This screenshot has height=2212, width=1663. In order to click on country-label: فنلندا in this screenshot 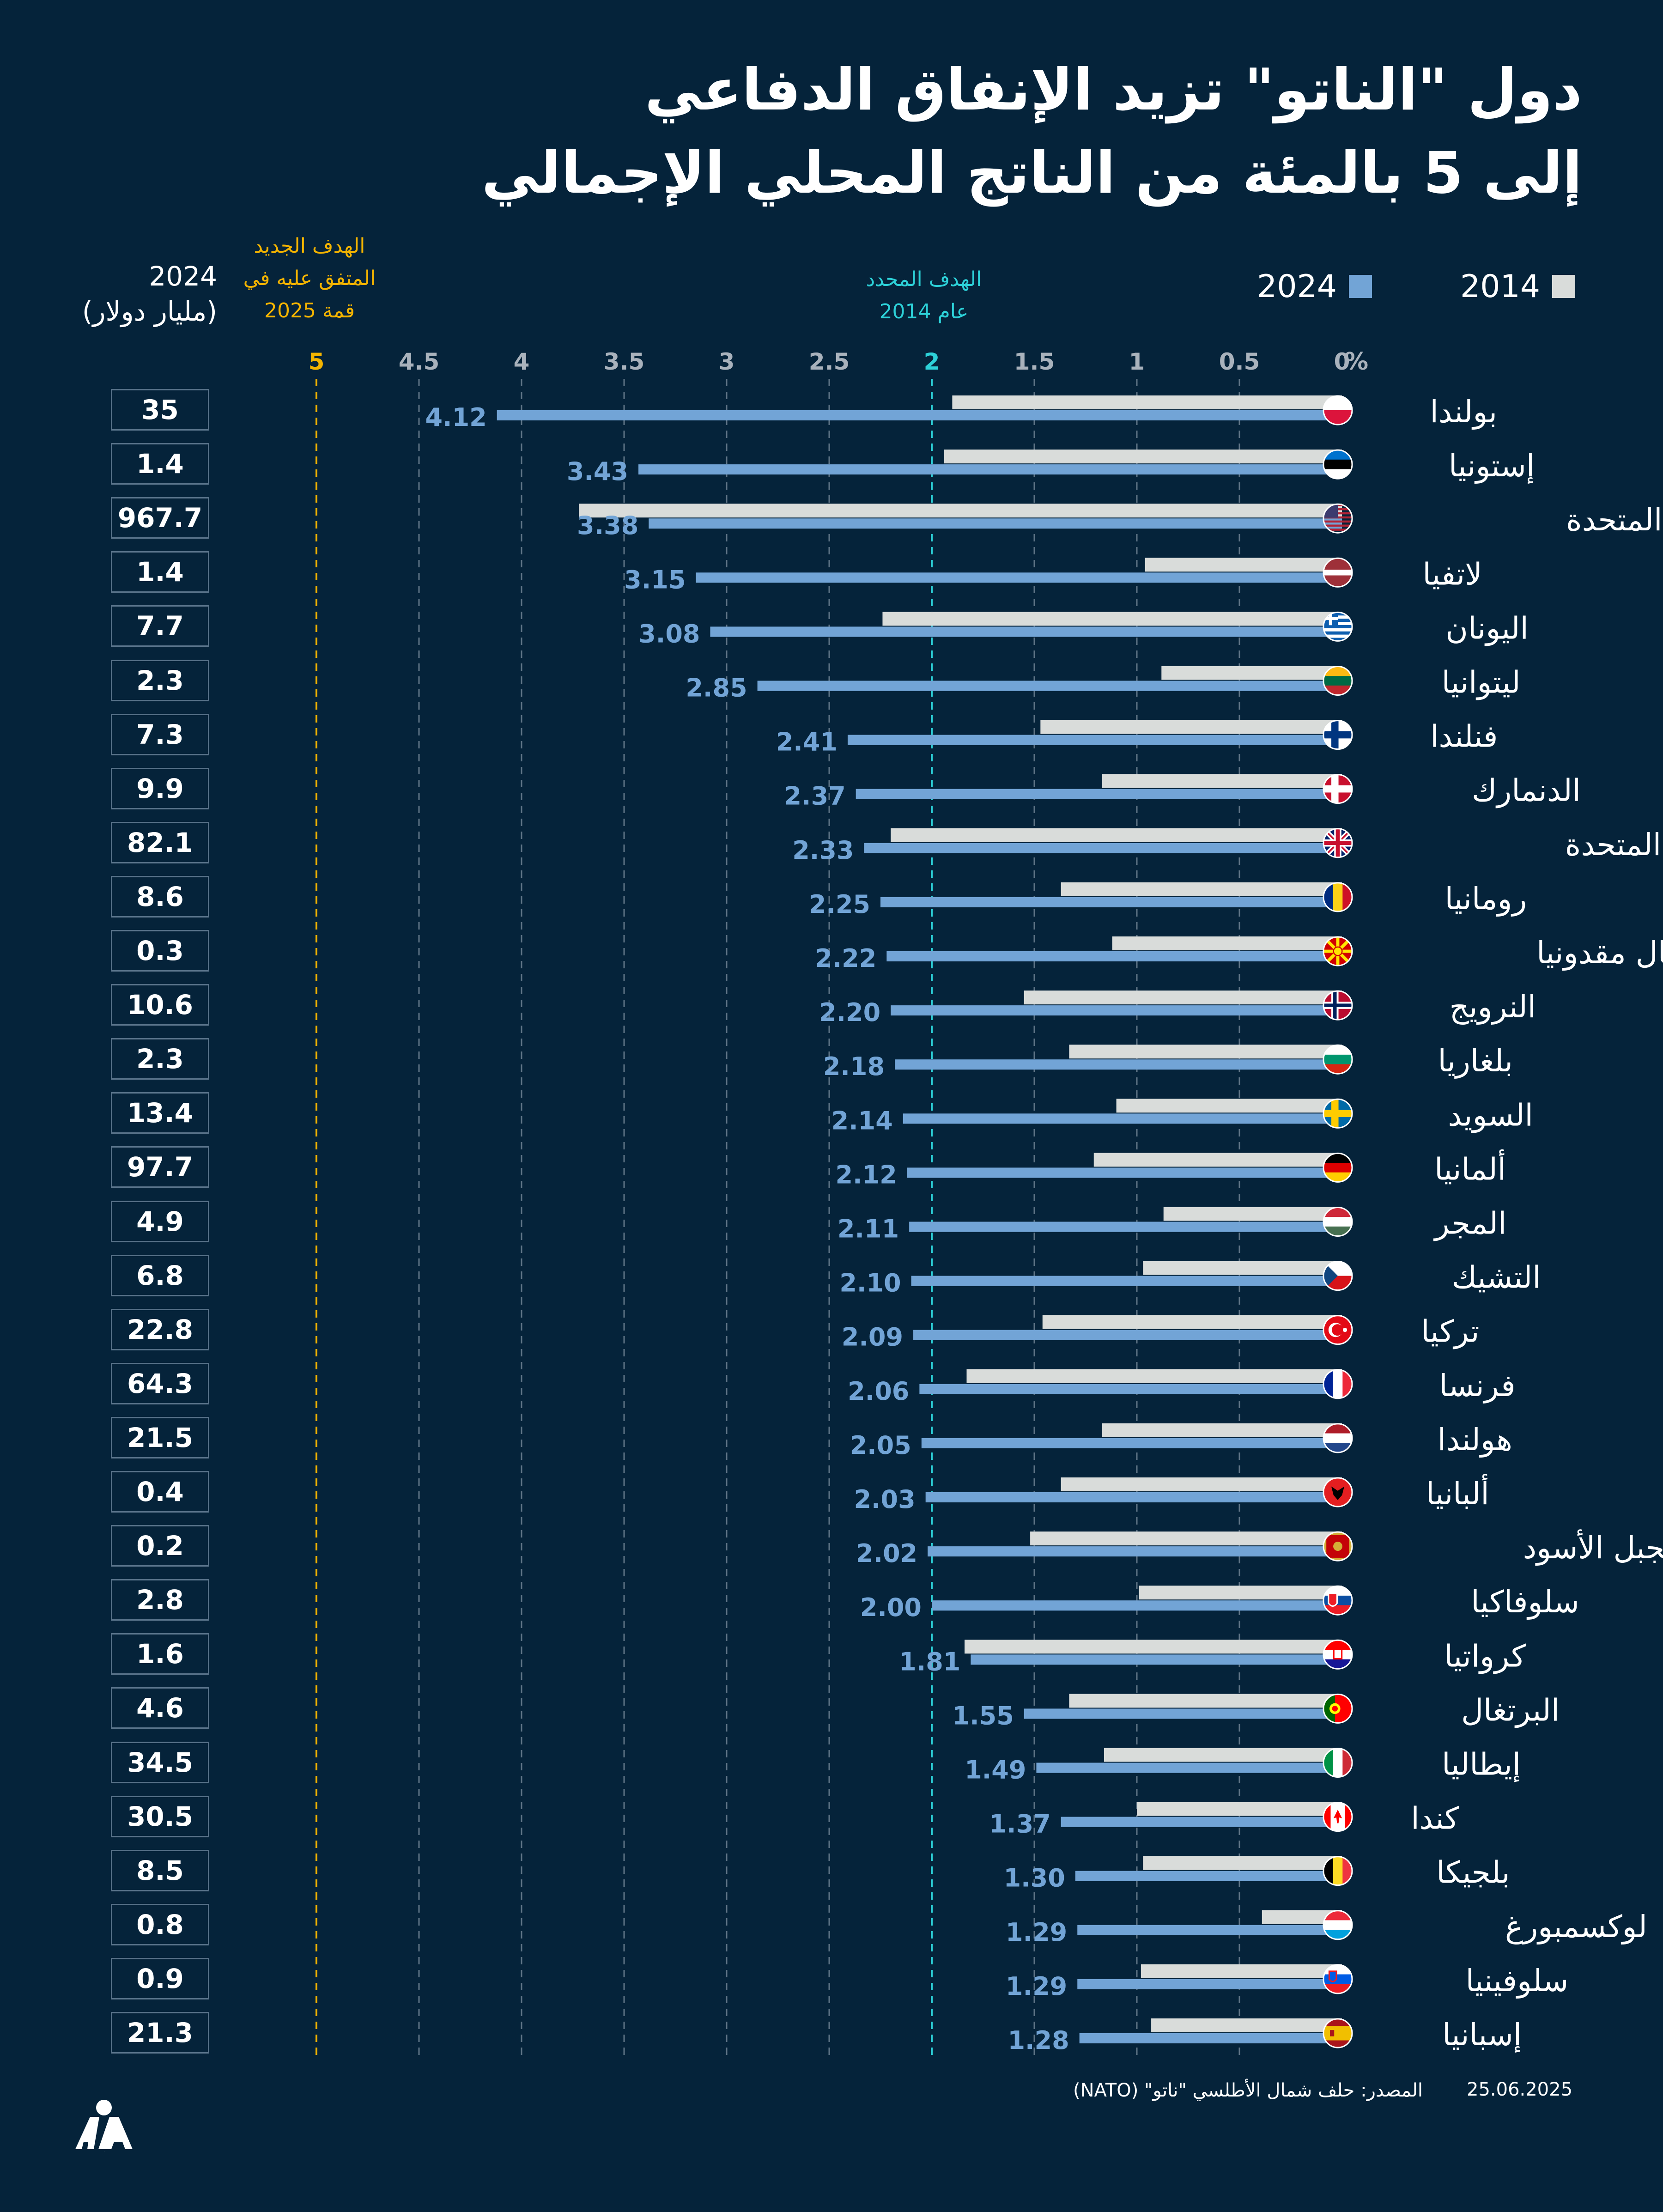, I will do `click(1464, 736)`.